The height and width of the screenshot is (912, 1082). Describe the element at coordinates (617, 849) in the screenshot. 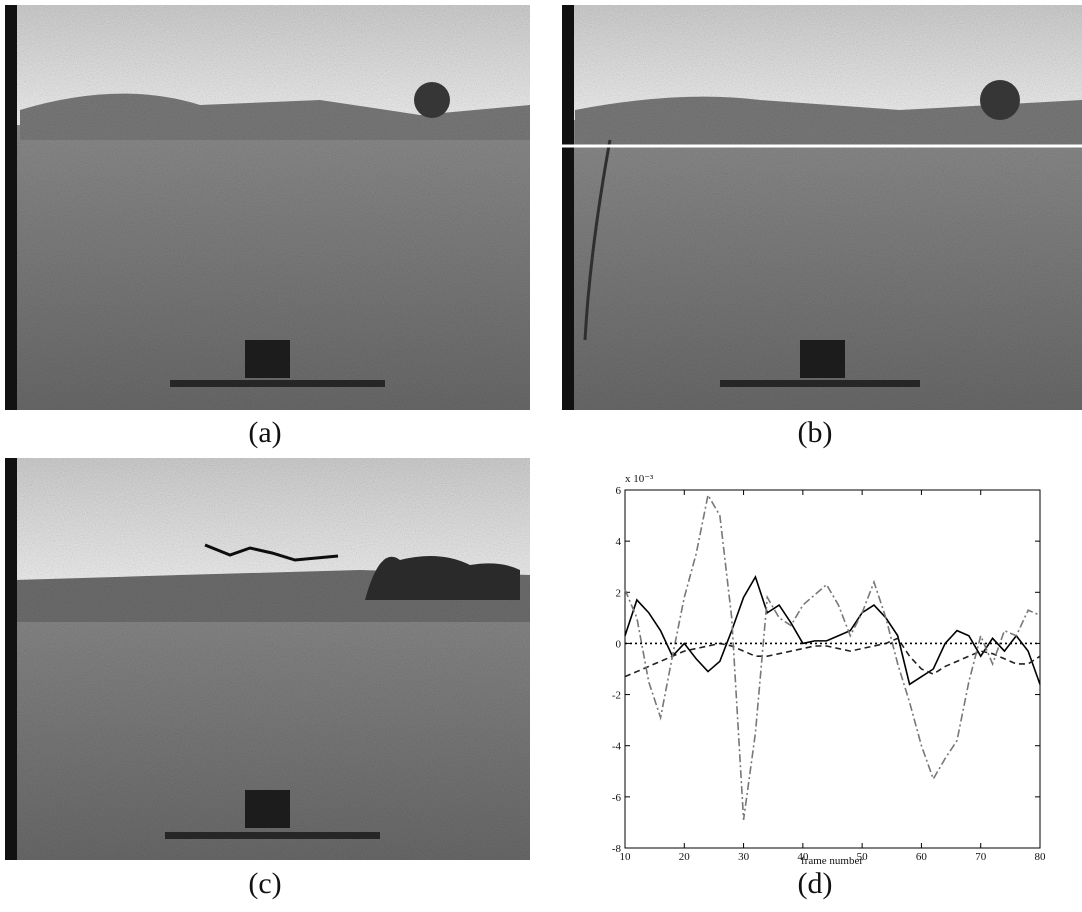

I see `y-tick-label: -8` at that location.